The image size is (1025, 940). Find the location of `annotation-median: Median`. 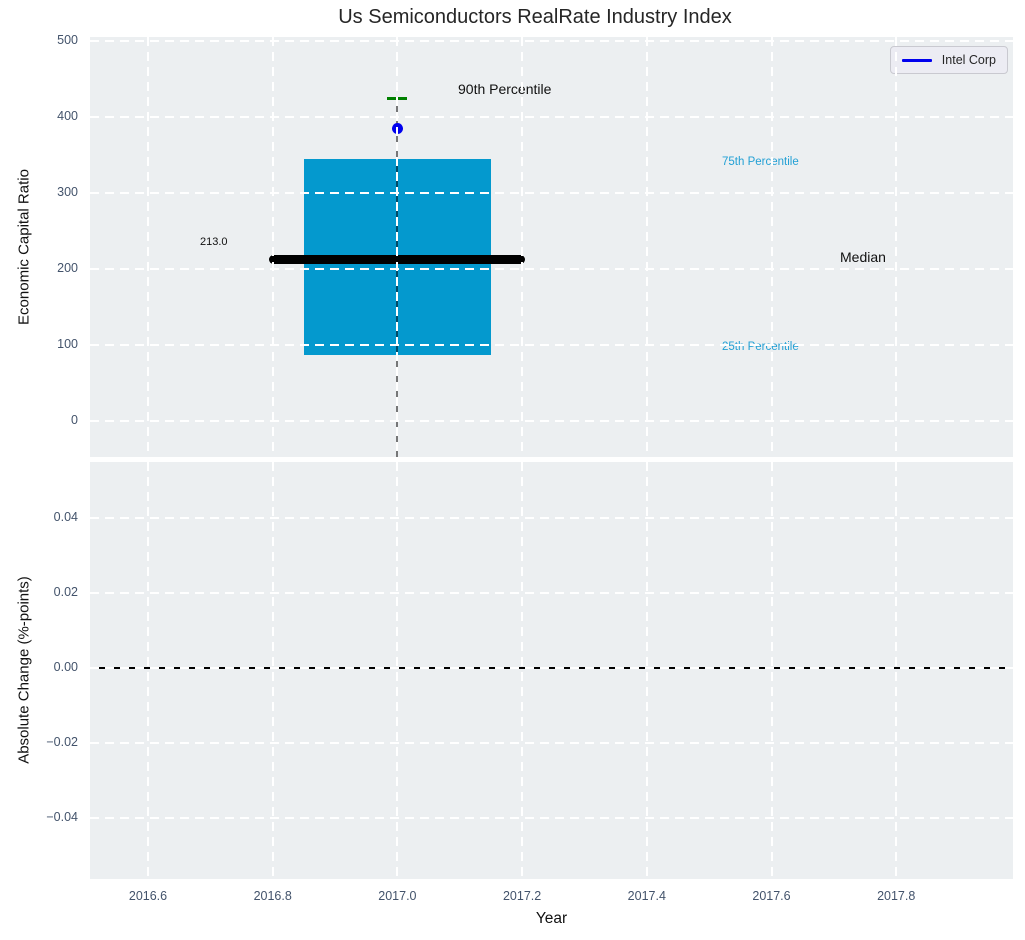

annotation-median: Median is located at coordinates (863, 257).